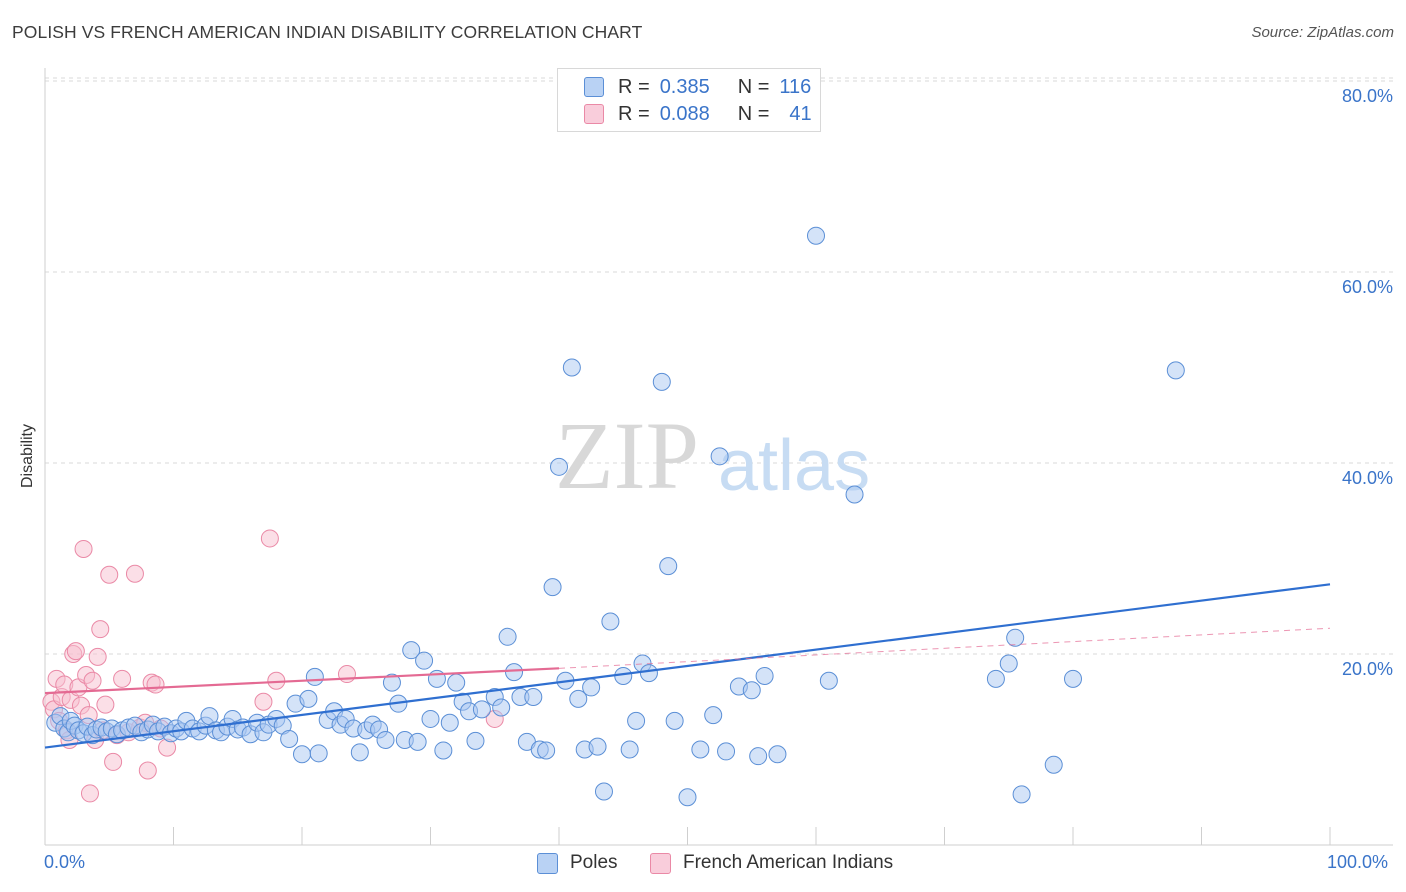  What do you see at coordinates (794, 466) in the screenshot?
I see `watermark-atlas: atlas` at bounding box center [794, 466].